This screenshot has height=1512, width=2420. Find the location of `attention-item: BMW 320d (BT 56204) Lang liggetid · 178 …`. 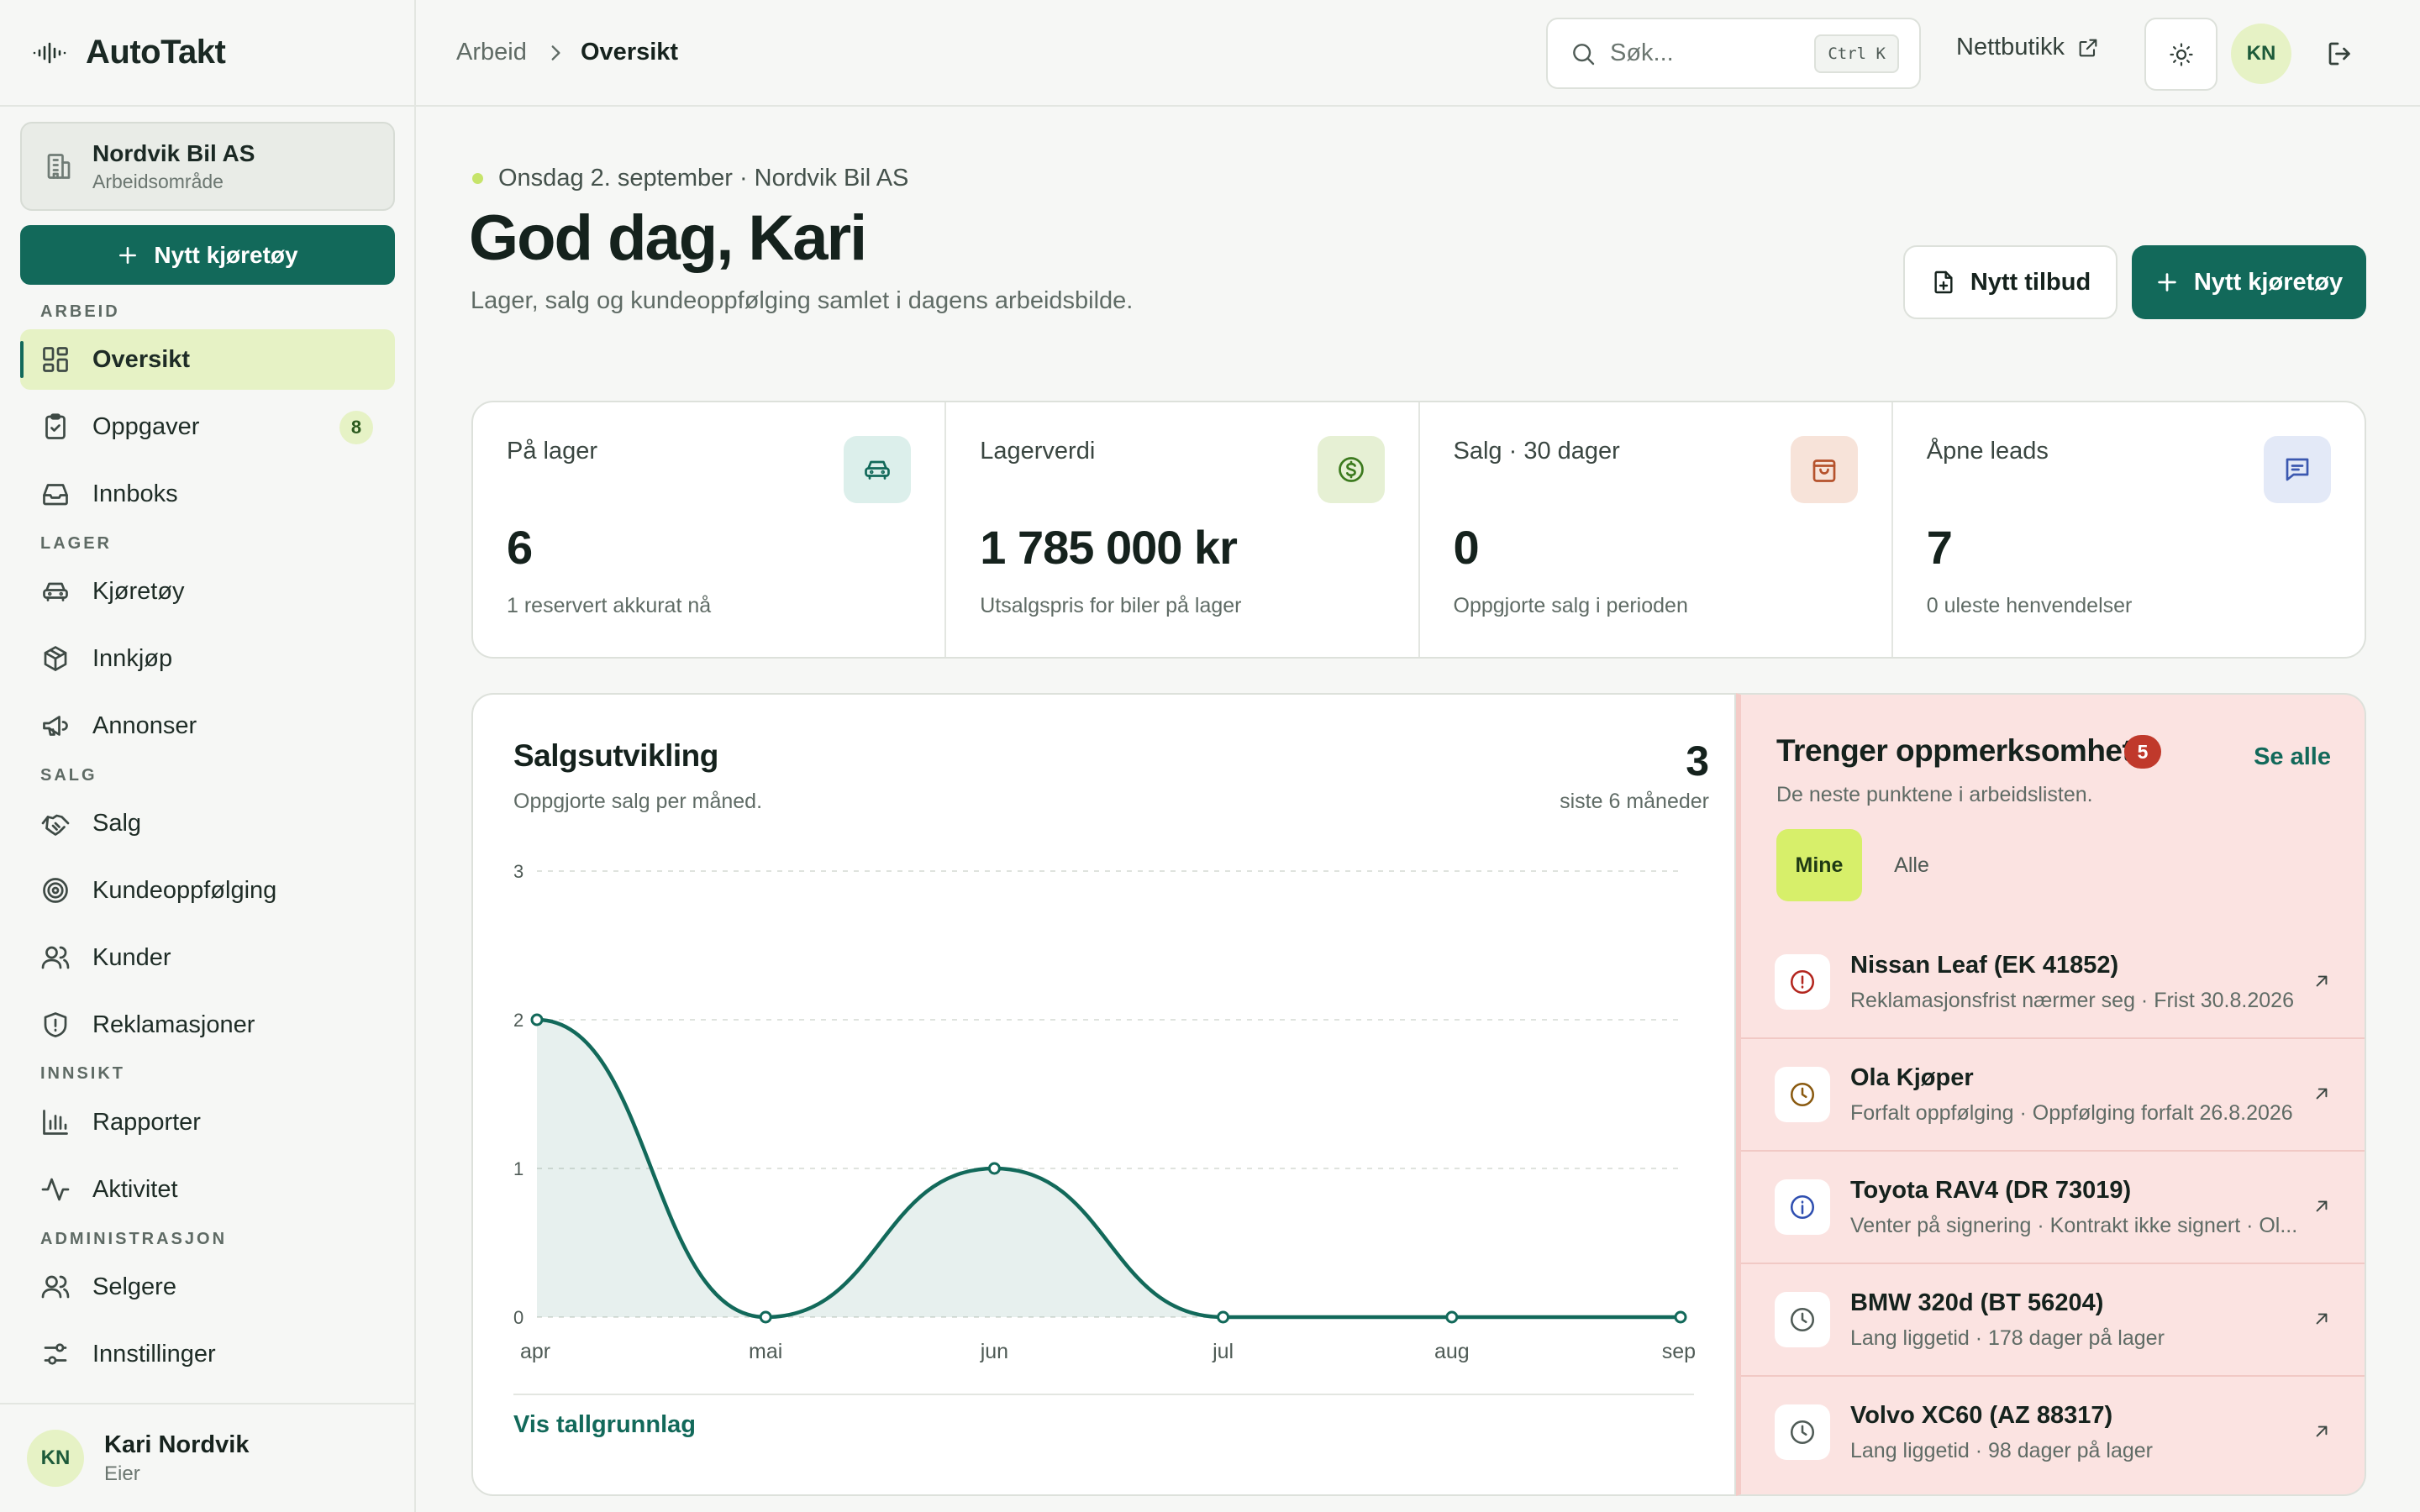

attention-item: BMW 320d (BT 56204) Lang liggetid · 178 … is located at coordinates (2053, 1320).